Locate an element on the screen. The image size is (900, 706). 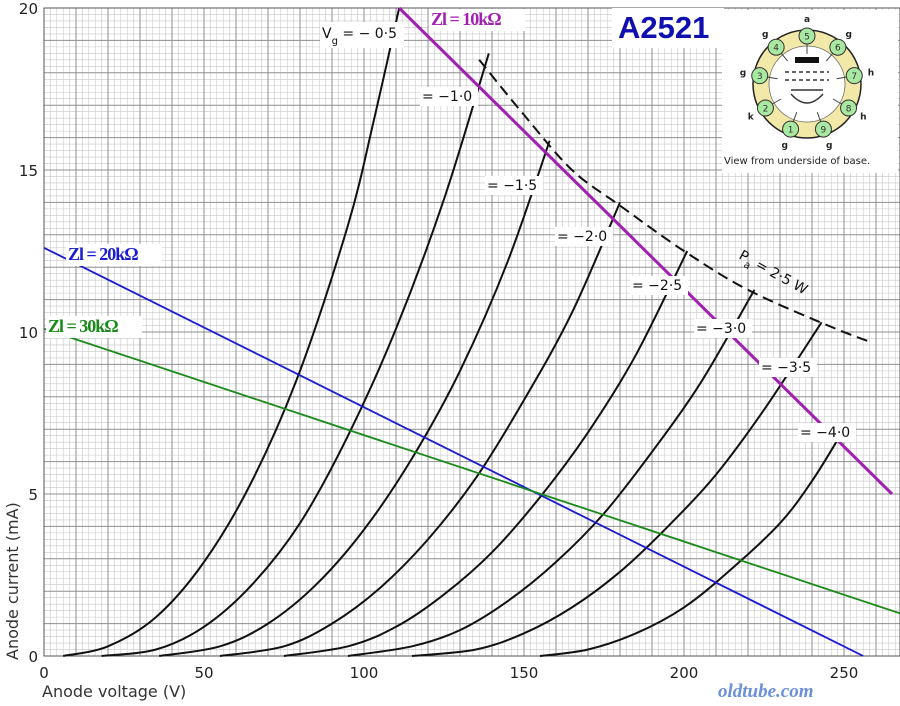
dissipation-label: Pa = 2·5 W is located at coordinates (772, 275).